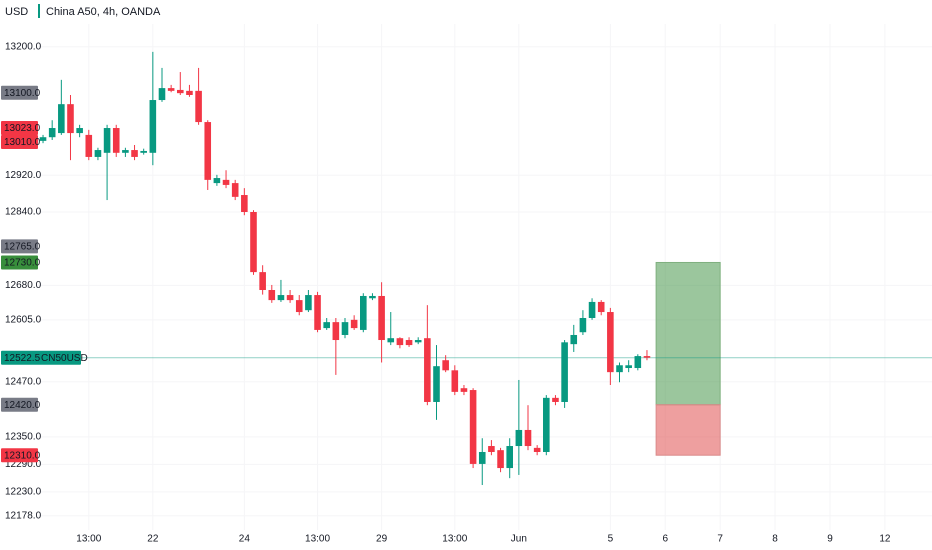 The image size is (932, 550). Describe the element at coordinates (23, 492) in the screenshot. I see `y-tick-label: 12230.0` at that location.